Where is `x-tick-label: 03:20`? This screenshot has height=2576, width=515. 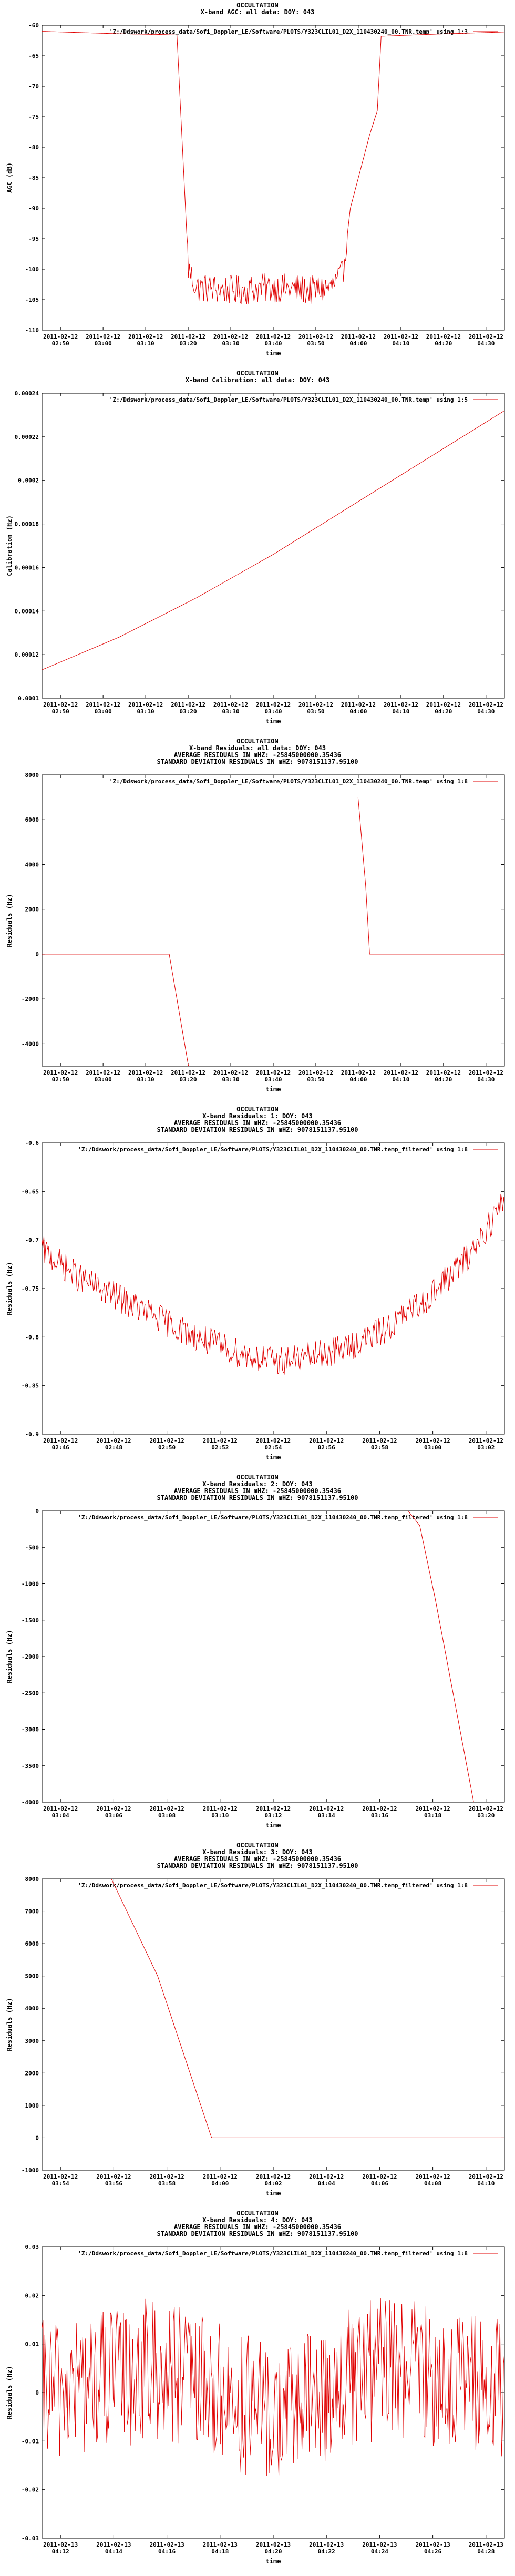
x-tick-label: 03:20 is located at coordinates (188, 343).